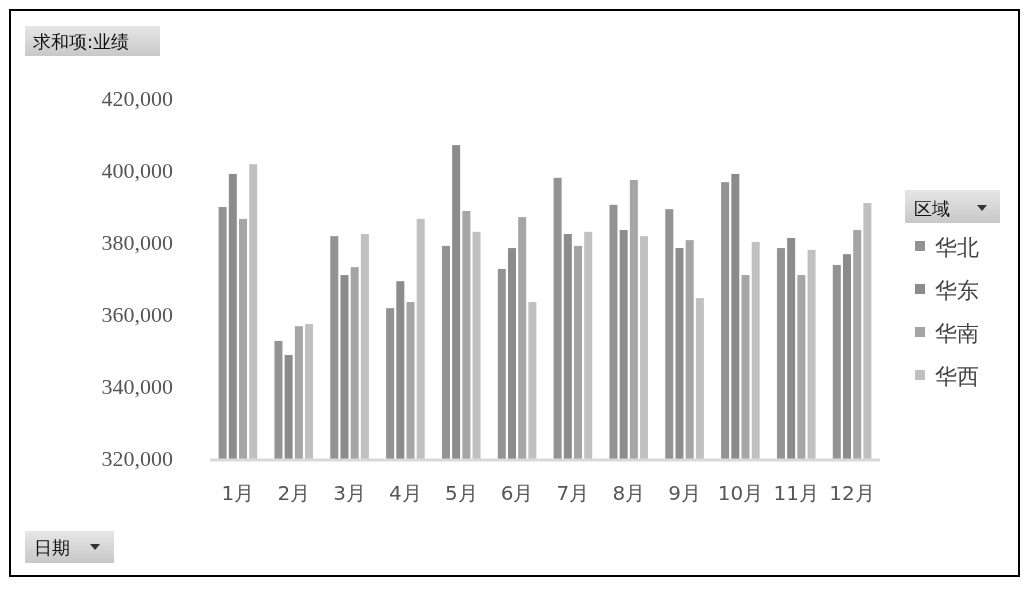 The image size is (1031, 591). Describe the element at coordinates (932, 208) in the screenshot. I see `legend-title: 区域` at that location.